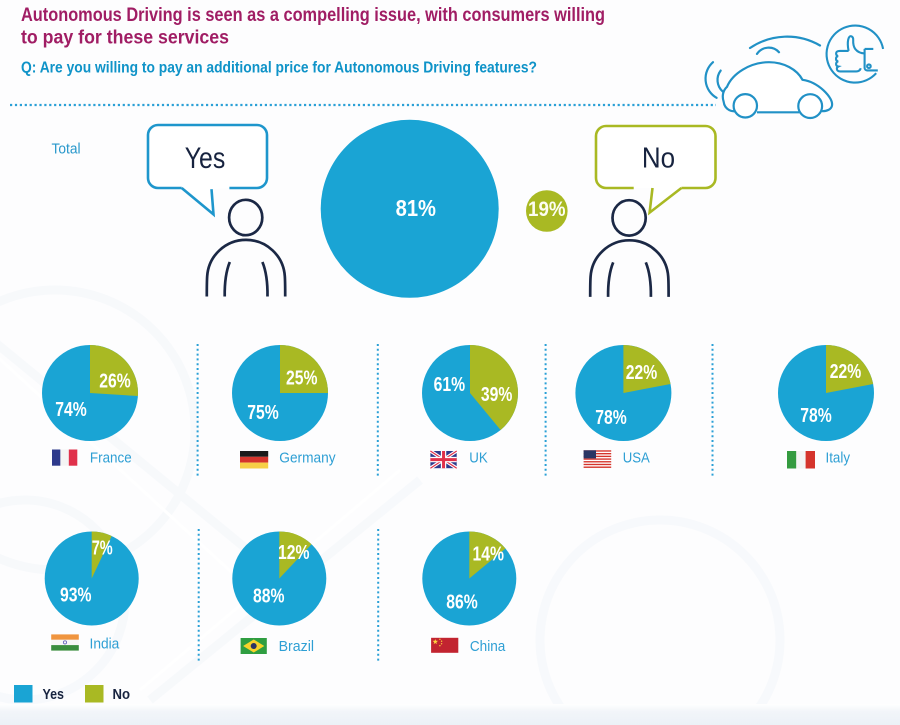  Describe the element at coordinates (105, 645) in the screenshot. I see `svg-text: India` at that location.